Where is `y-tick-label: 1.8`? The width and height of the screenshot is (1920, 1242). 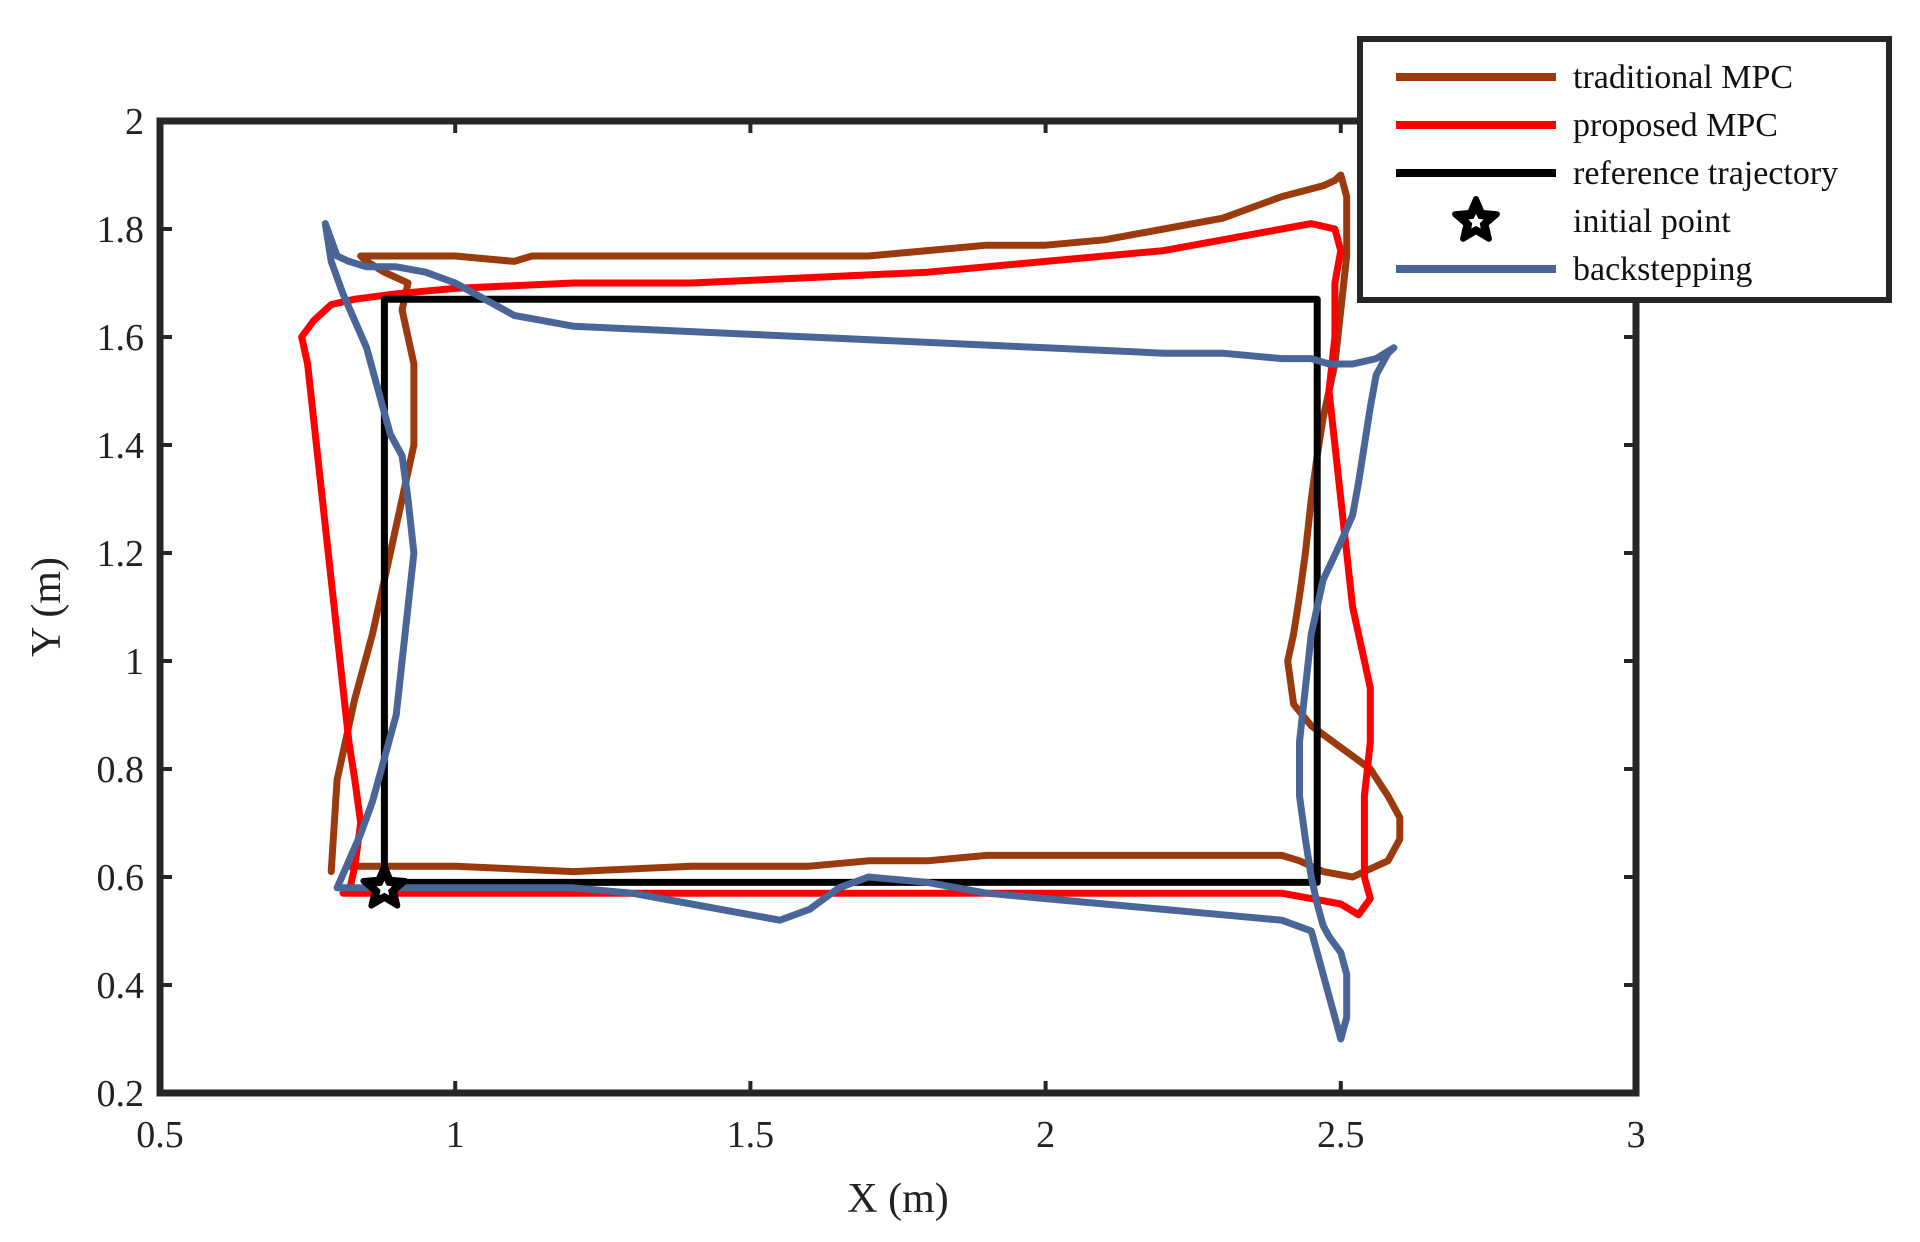 y-tick-label: 1.8 is located at coordinates (121, 230).